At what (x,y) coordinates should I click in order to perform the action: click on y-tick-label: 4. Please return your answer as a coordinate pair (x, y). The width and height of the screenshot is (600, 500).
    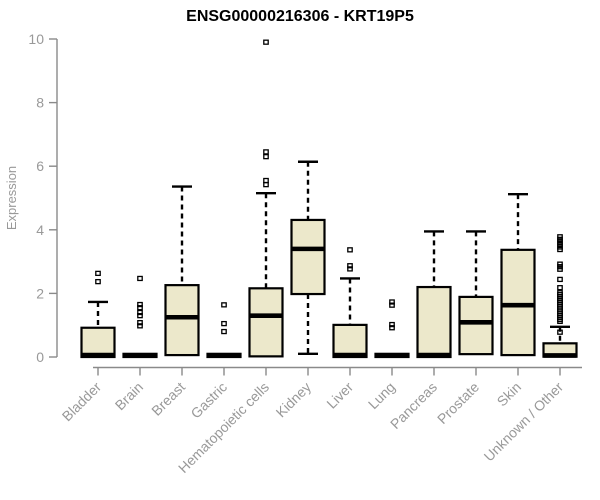
    Looking at the image, I should click on (40, 230).